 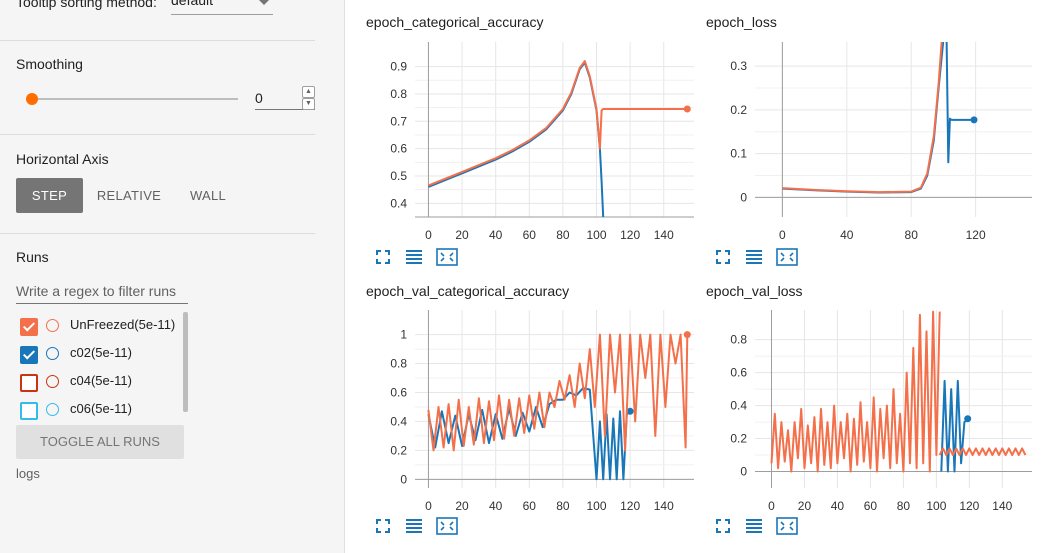 What do you see at coordinates (869, 412) in the screenshot?
I see `val-loss-chart: 0 20 40 60 80 100 120 140 0 0.2 0.4 0.6 0.8` at bounding box center [869, 412].